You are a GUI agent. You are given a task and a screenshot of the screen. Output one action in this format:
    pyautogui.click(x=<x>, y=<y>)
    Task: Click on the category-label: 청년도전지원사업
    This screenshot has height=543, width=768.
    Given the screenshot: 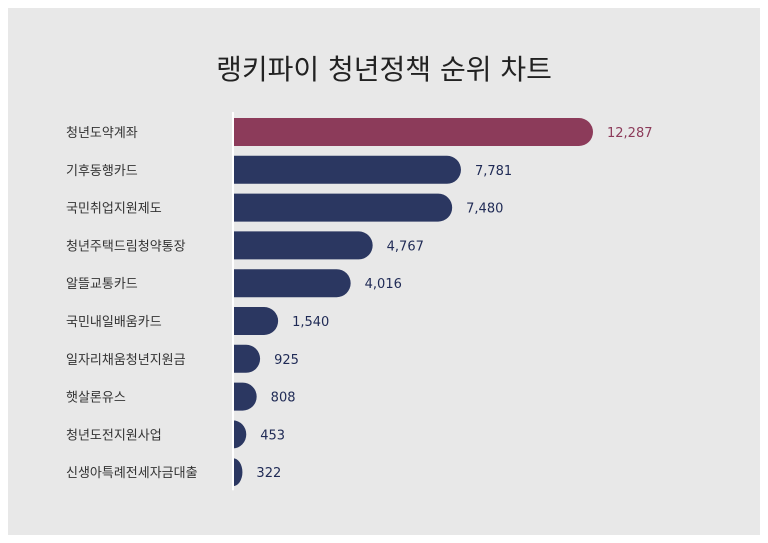 What is the action you would take?
    pyautogui.click(x=114, y=435)
    